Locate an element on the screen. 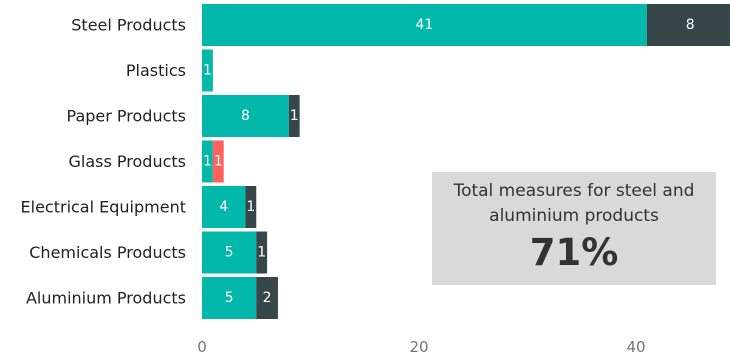  x-tick-label: 20 is located at coordinates (418, 347).